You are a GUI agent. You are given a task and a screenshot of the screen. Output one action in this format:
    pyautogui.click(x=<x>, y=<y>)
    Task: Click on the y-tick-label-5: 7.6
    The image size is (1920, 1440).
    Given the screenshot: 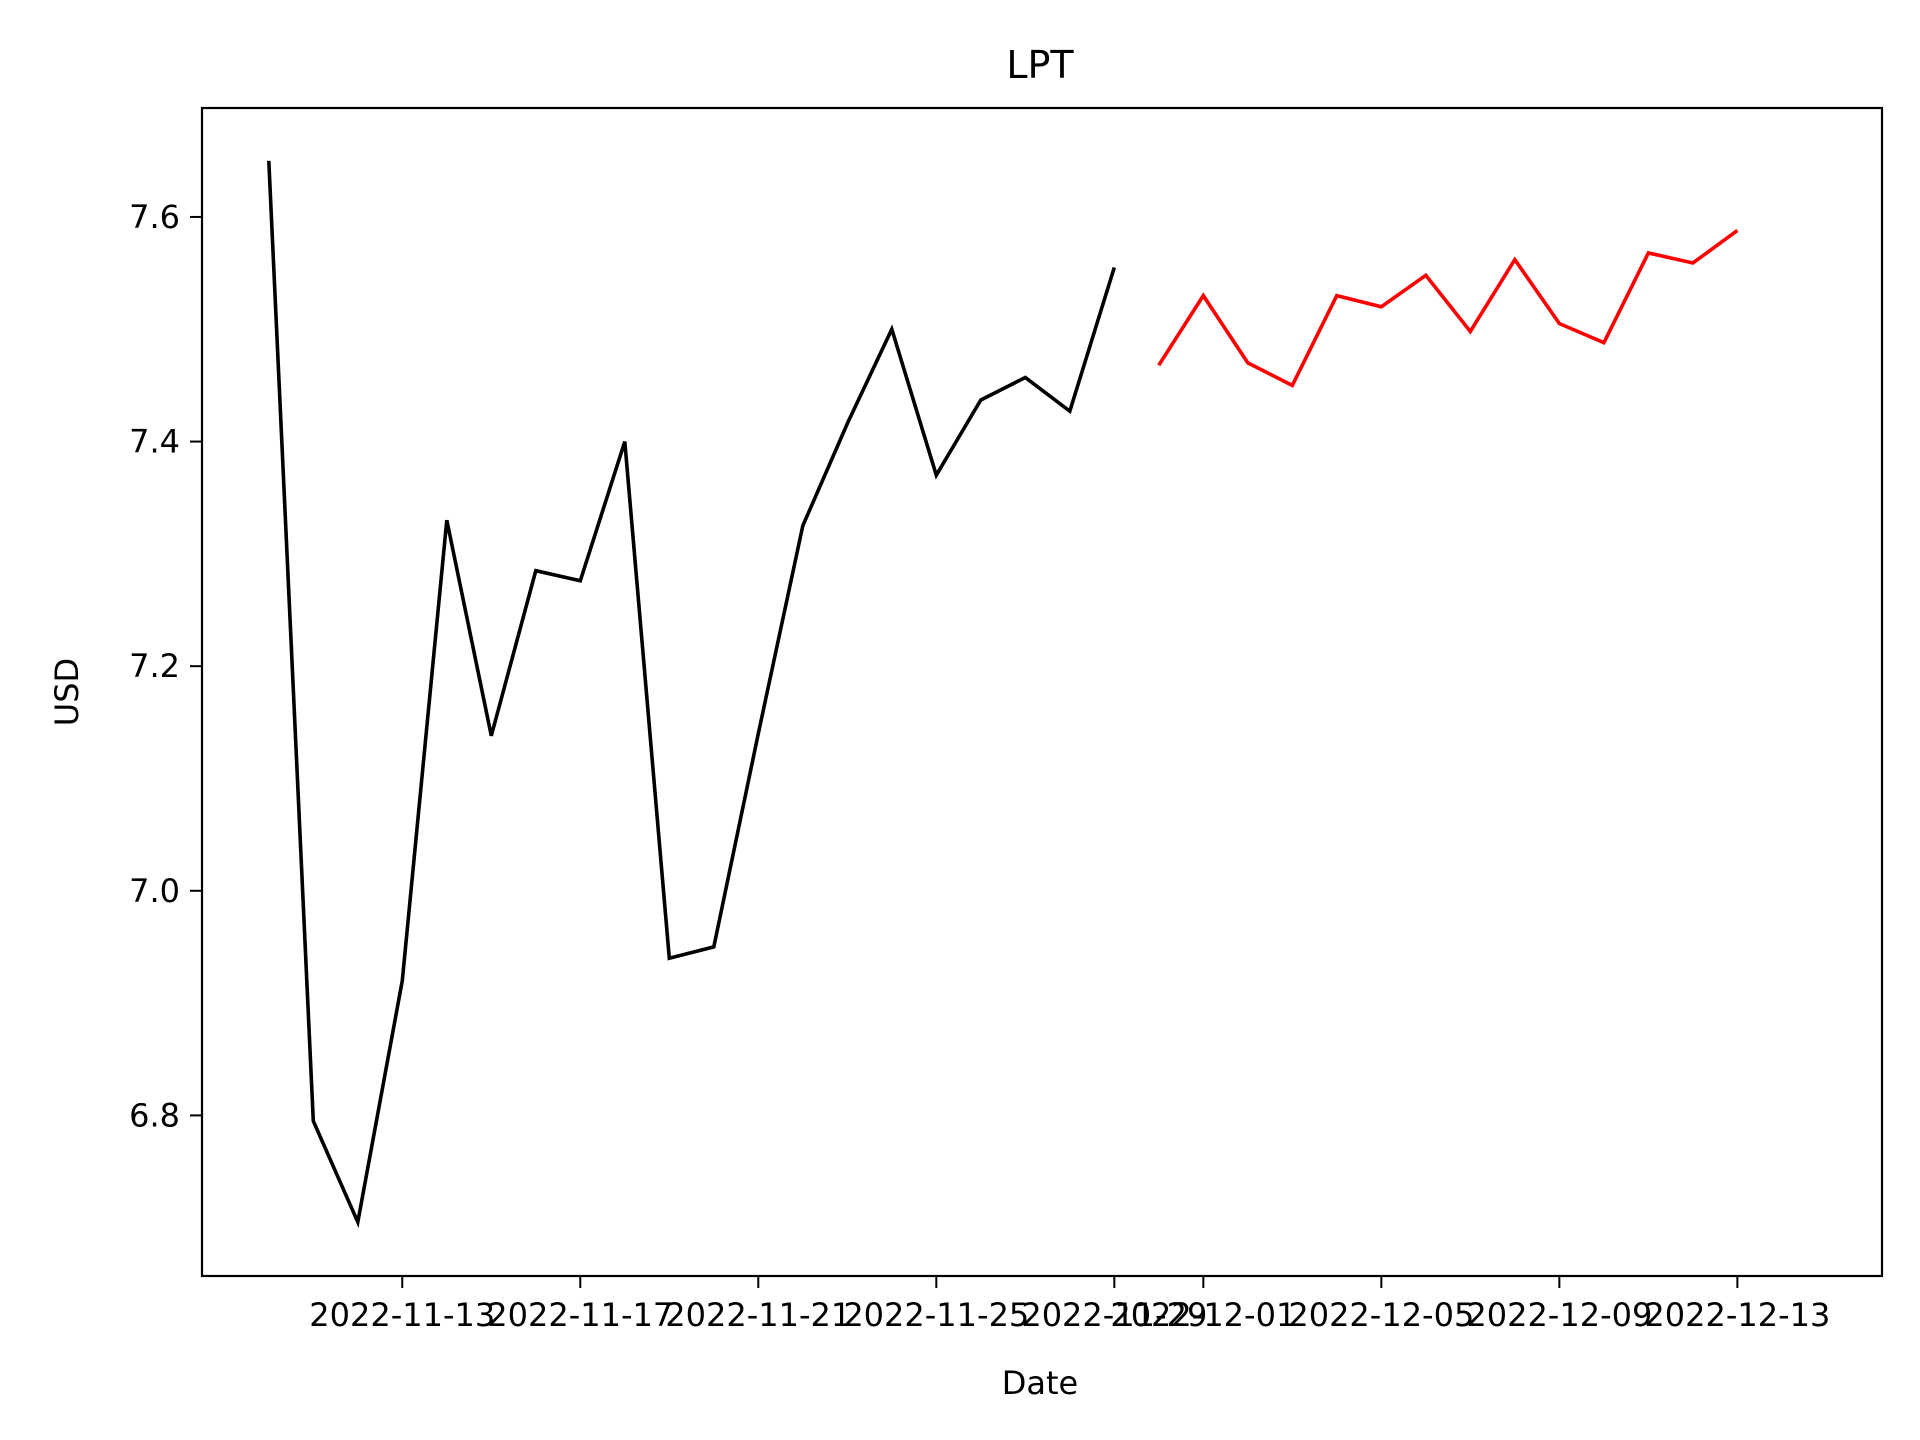 What is the action you would take?
    pyautogui.click(x=154, y=217)
    